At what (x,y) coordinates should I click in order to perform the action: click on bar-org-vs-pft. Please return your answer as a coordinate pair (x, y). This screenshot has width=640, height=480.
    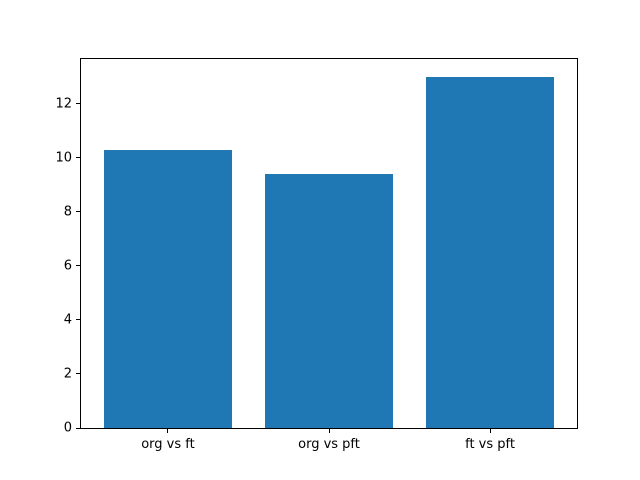
    Looking at the image, I should click on (329, 300).